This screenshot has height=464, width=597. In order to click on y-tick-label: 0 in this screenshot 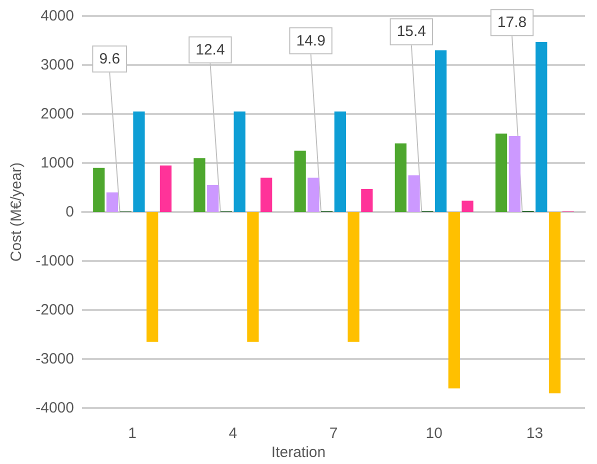, I will do `click(70, 212)`.